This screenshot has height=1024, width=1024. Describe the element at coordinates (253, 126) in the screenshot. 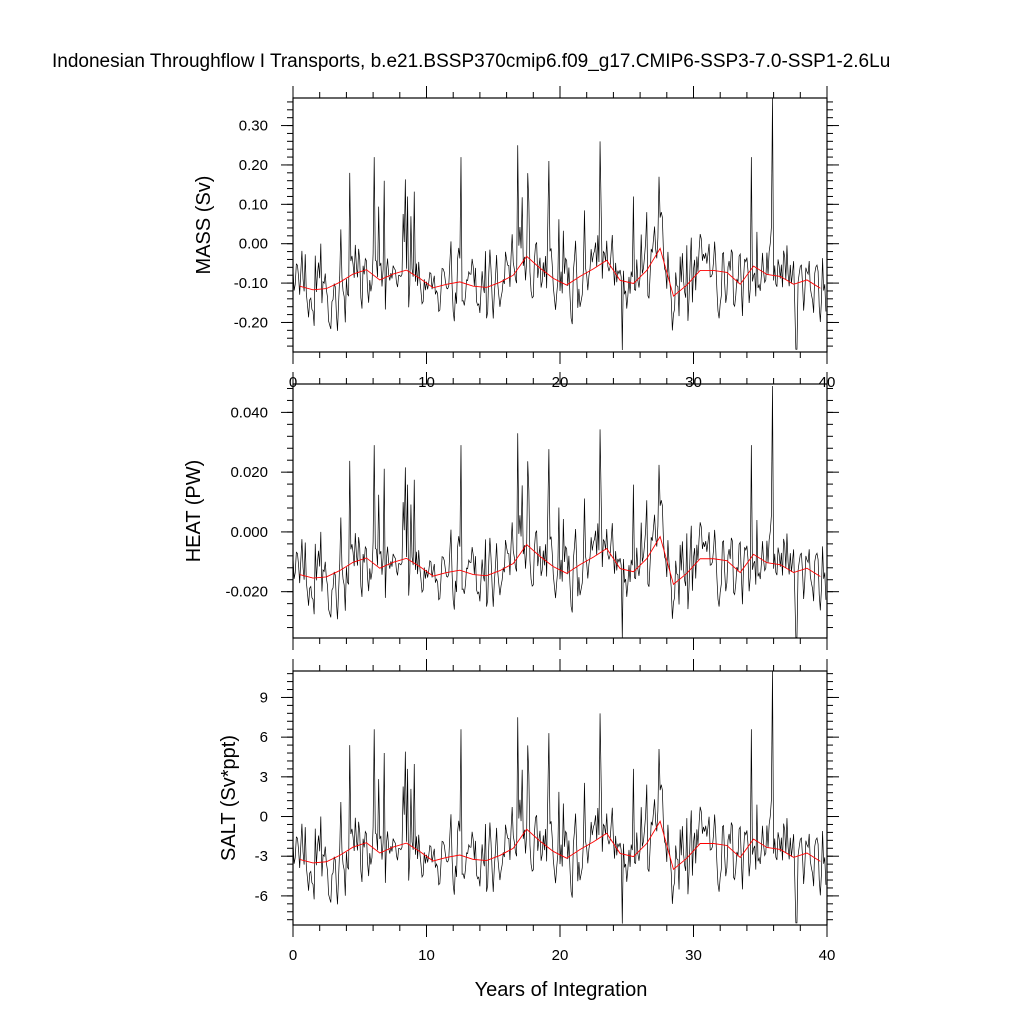

I see `y-tick-label: 0.30` at that location.